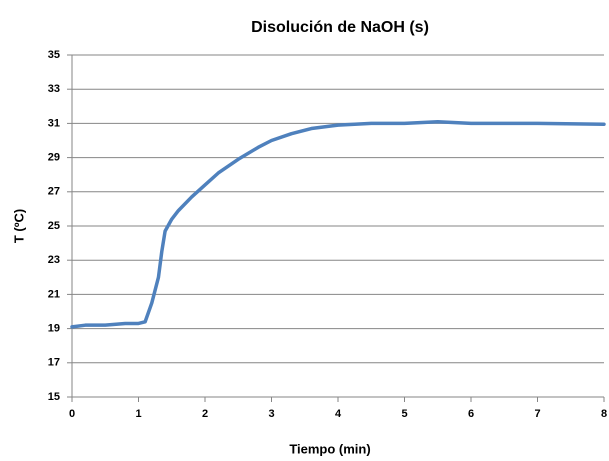 Image resolution: width=609 pixels, height=461 pixels. I want to click on x-tick-label: 5, so click(404, 414).